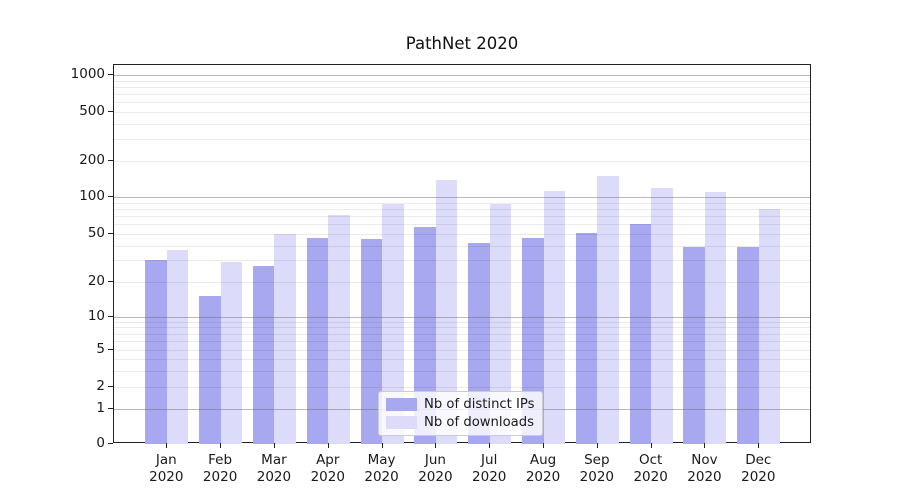 This screenshot has height=500, width=900. I want to click on legend-item-distinct-ips: Nb of distinct IPs, so click(460, 404).